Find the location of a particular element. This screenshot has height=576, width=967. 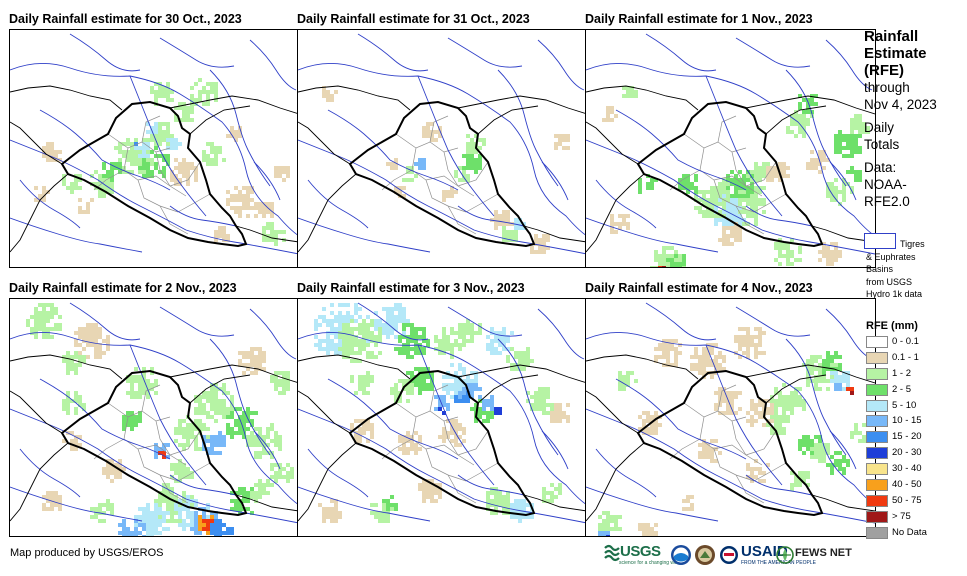

map-credit: Map produced by USGS/EROS is located at coordinates (87, 553).